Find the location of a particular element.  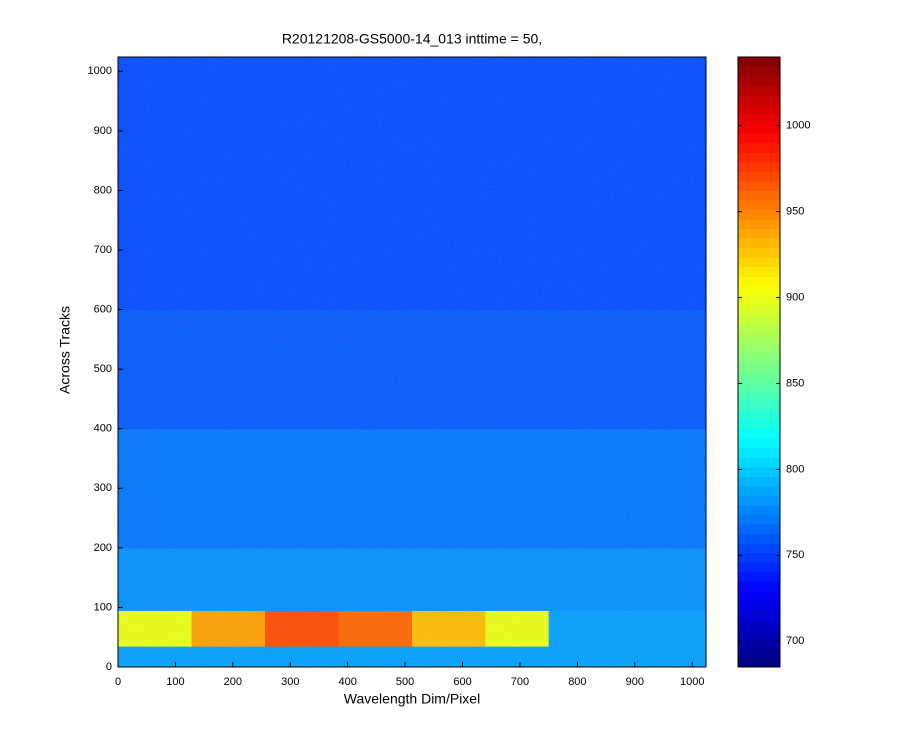

y-tick-label: 600 is located at coordinates (103, 309).